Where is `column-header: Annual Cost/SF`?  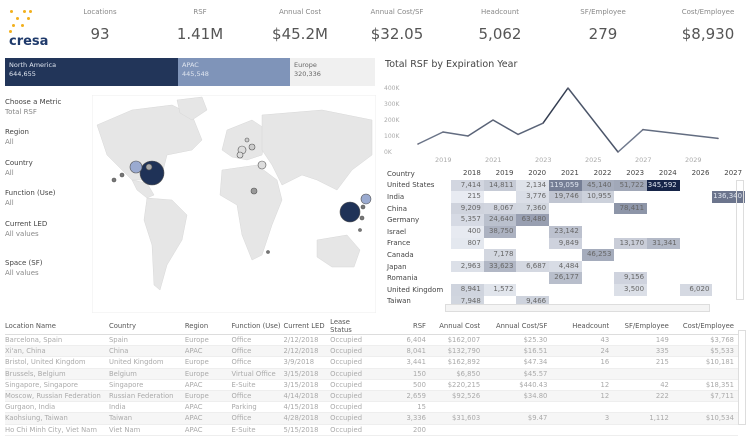 column-header: Annual Cost/SF is located at coordinates (518, 326).